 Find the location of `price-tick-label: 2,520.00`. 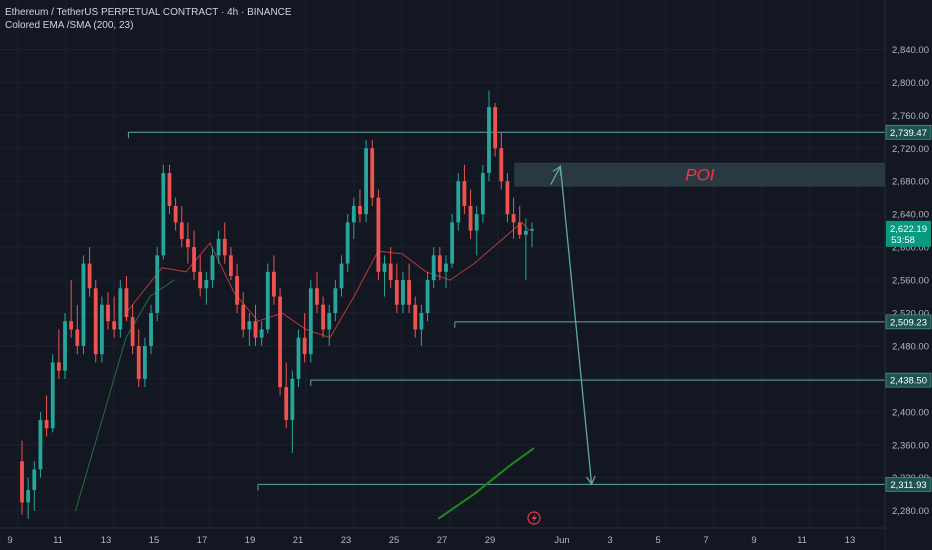

price-tick-label: 2,520.00 is located at coordinates (910, 314).